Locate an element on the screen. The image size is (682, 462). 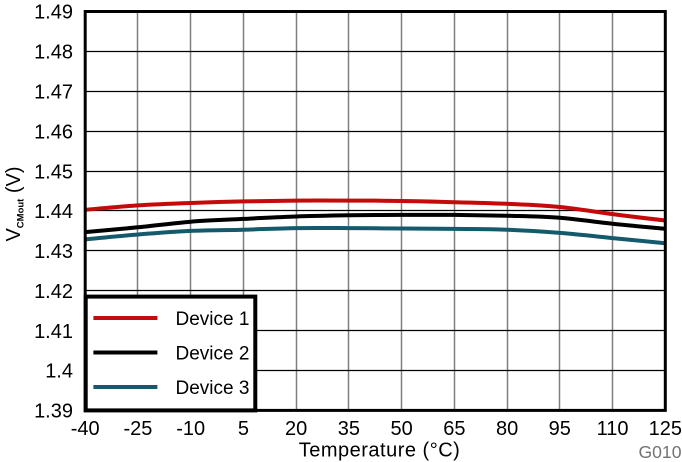
svg-text: Device 2 is located at coordinates (213, 354).